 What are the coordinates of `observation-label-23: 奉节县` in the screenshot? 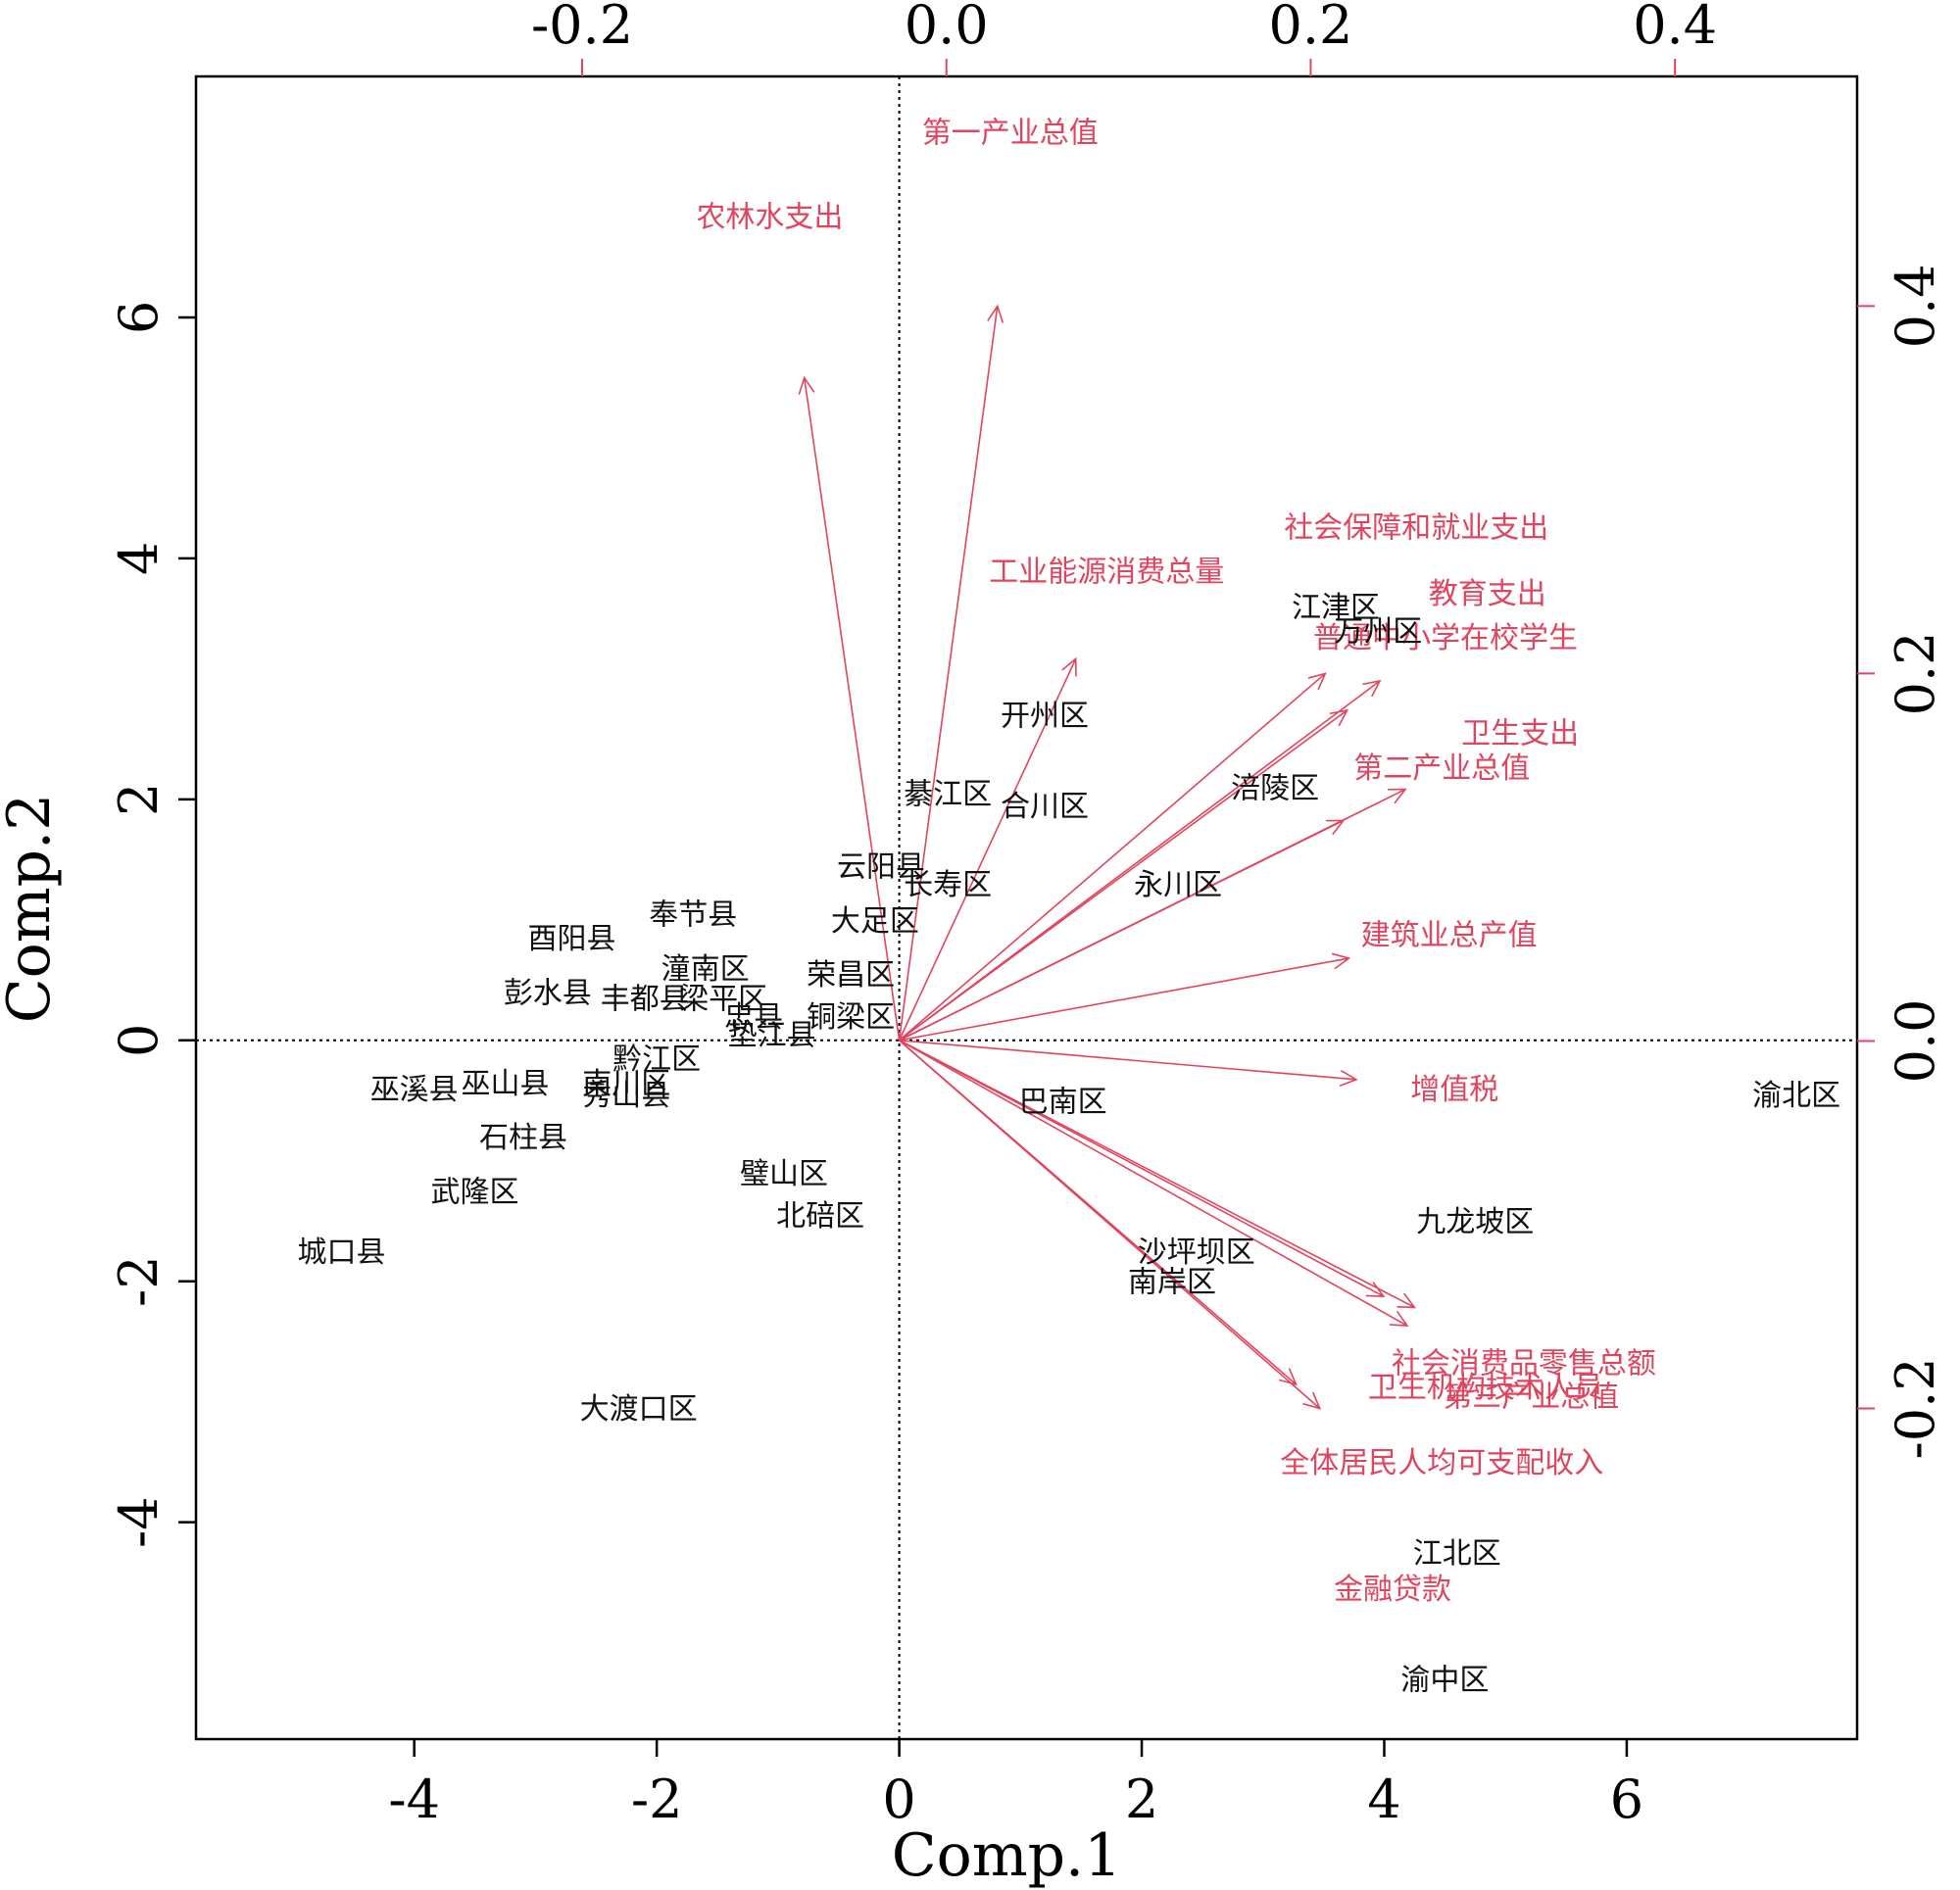 It's located at (693, 915).